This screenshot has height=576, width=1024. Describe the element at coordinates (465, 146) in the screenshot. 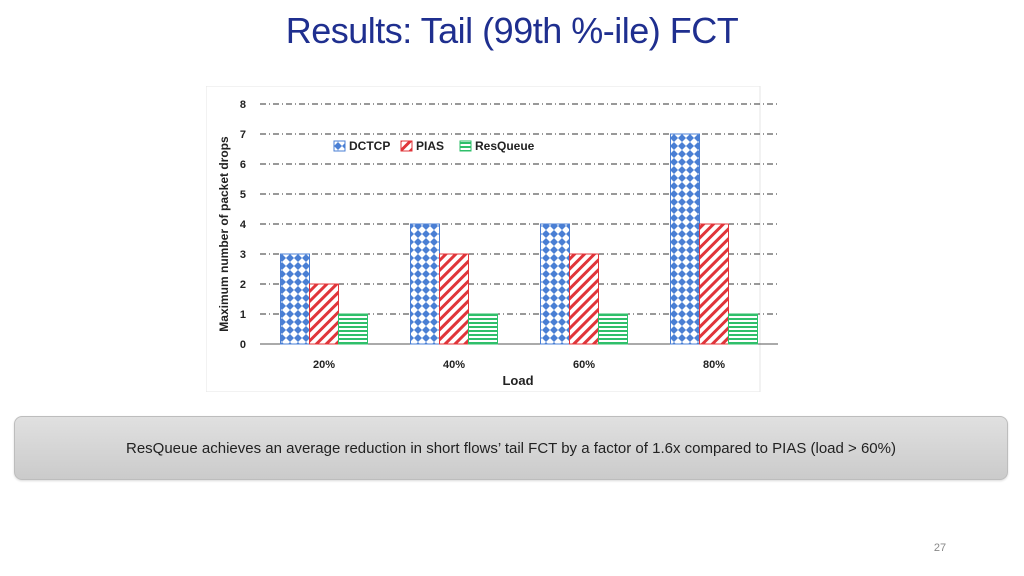

I see `legend-swatch-resqueue` at that location.